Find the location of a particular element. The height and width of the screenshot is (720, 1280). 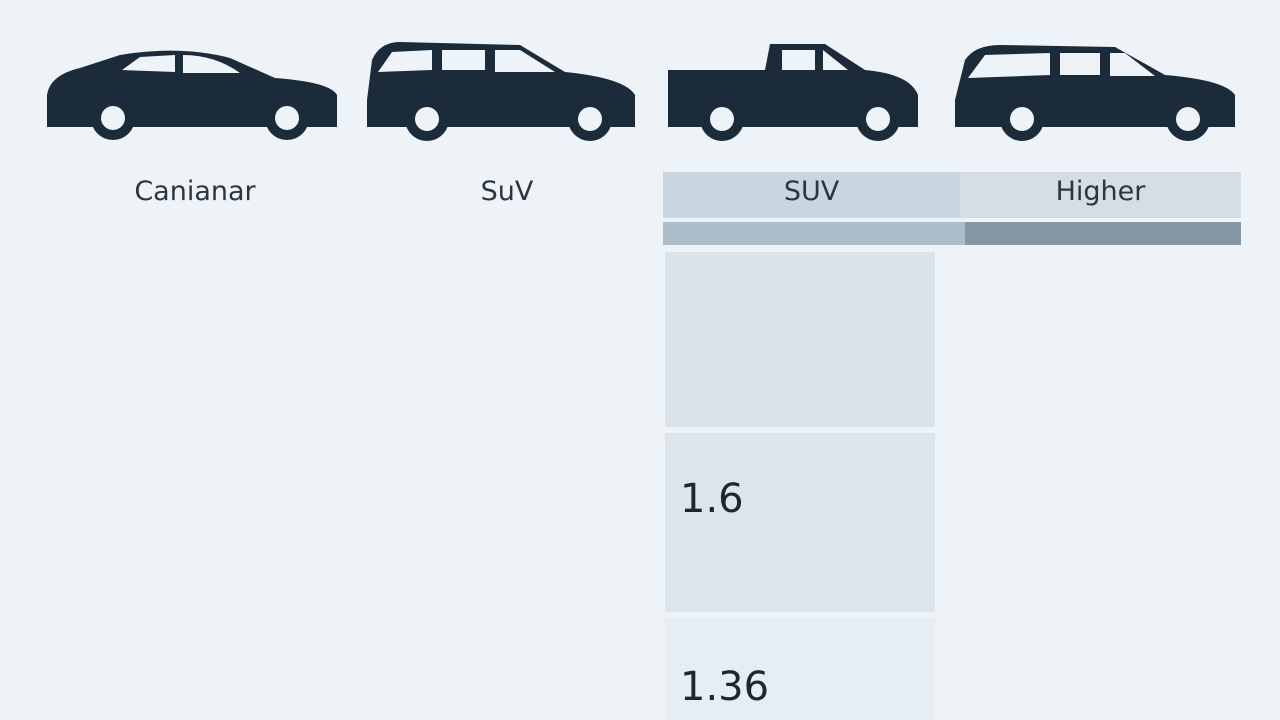

cell-value: 1.36 is located at coordinates (725, 687).